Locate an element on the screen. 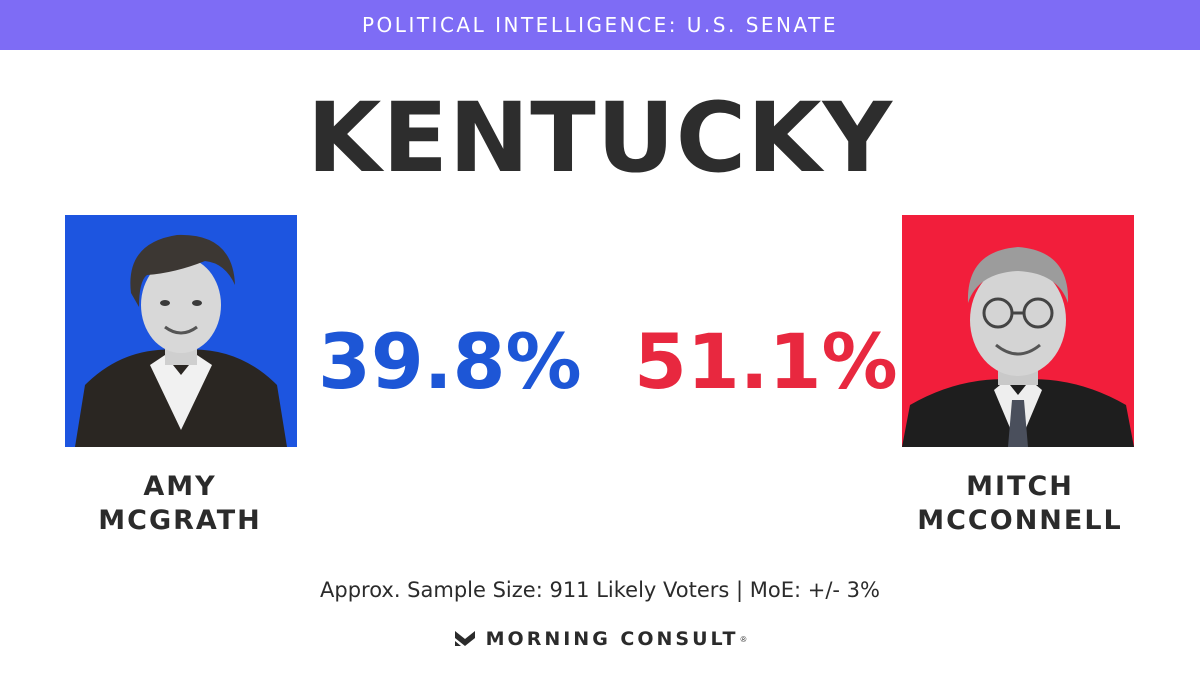 This screenshot has height=675, width=1200. banner-title: POLITICAL INTELLIGENCE: U.S. SENATE is located at coordinates (600, 25).